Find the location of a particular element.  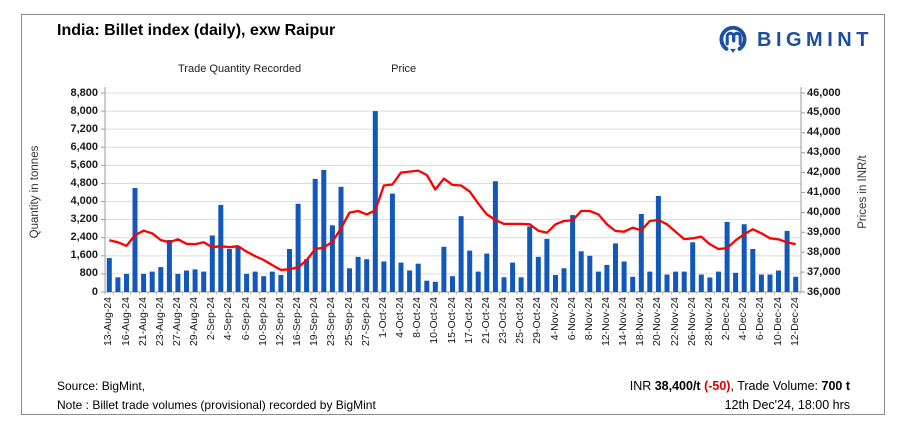

left-axis-tick-label: 8,000 is located at coordinates (84, 110).